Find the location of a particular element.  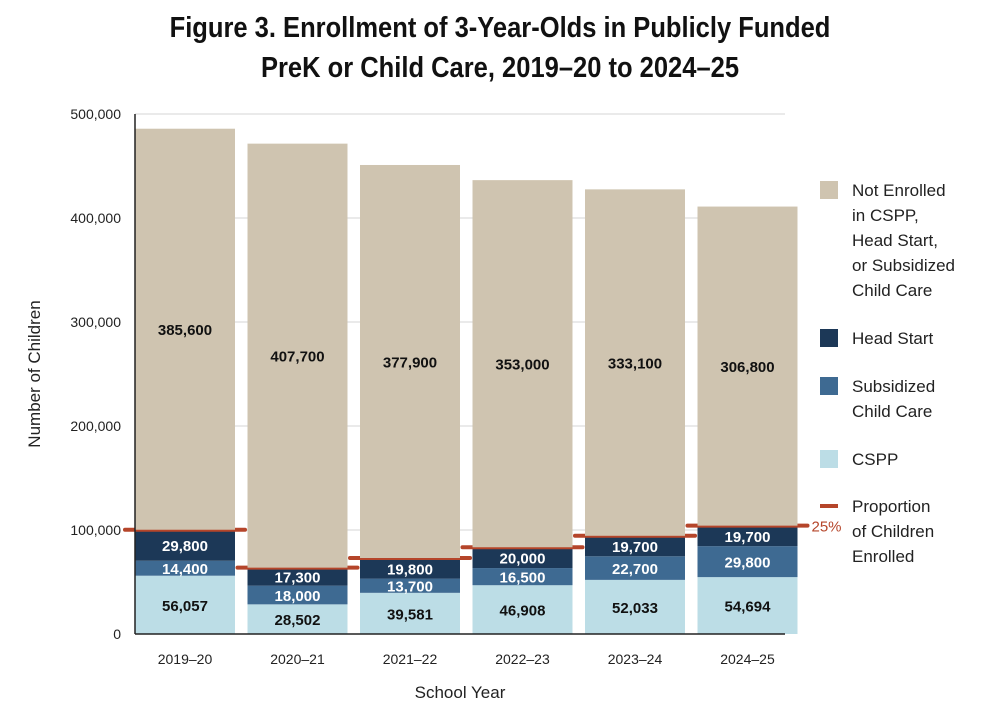

y-axis-title: Number of Children is located at coordinates (34, 373).